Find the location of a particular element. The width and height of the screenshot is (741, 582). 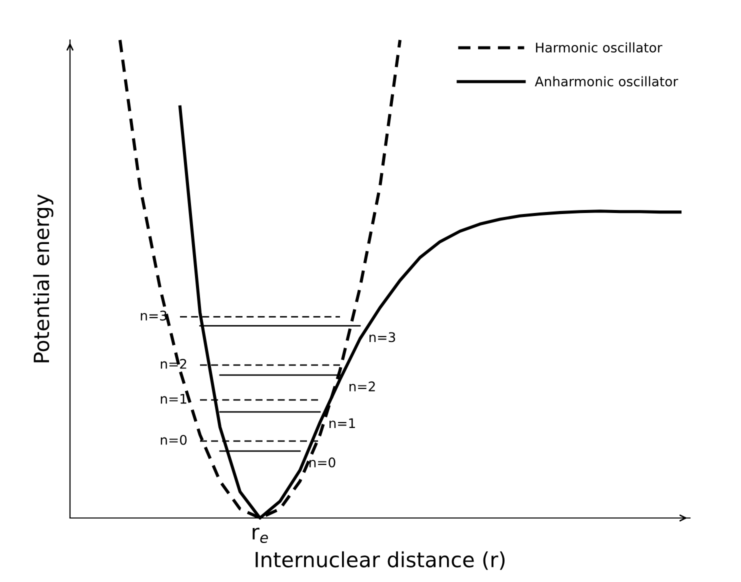

text: r$_{e}$ is located at coordinates (260, 536).